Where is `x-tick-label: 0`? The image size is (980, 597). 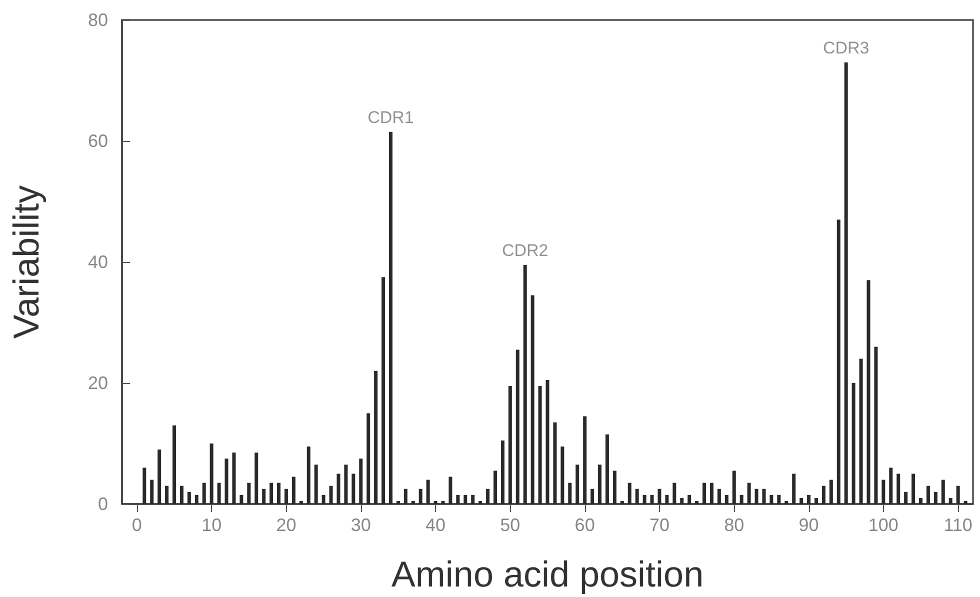 x-tick-label: 0 is located at coordinates (137, 525).